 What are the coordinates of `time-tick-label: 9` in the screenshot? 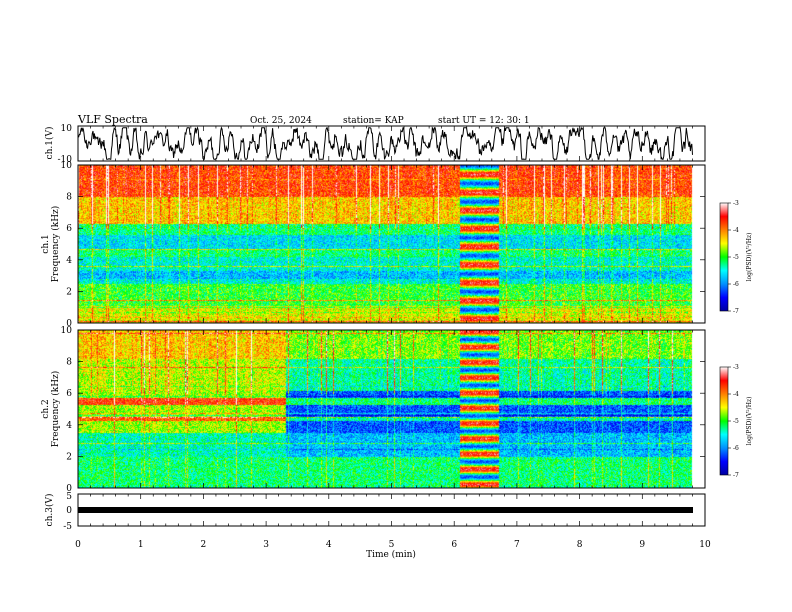 It's located at (642, 545).